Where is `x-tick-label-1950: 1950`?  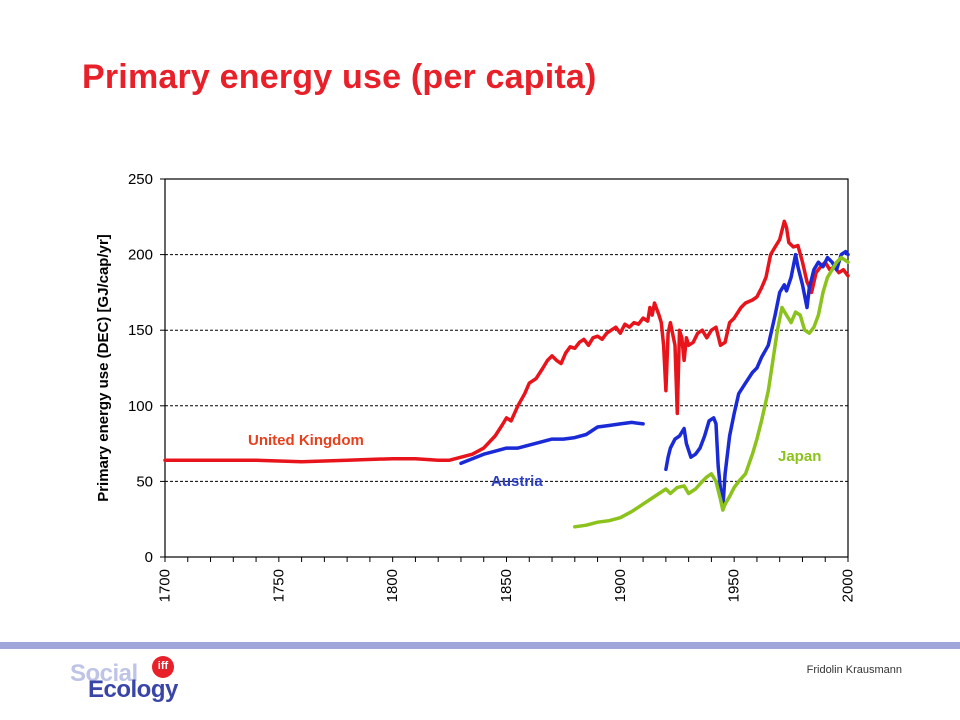
x-tick-label-1950: 1950 is located at coordinates (734, 585).